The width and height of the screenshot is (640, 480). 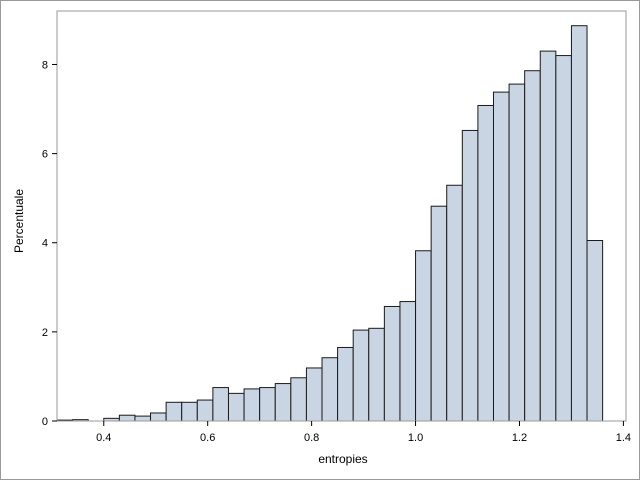 I want to click on x-tick-label: 0.6, so click(x=207, y=438).